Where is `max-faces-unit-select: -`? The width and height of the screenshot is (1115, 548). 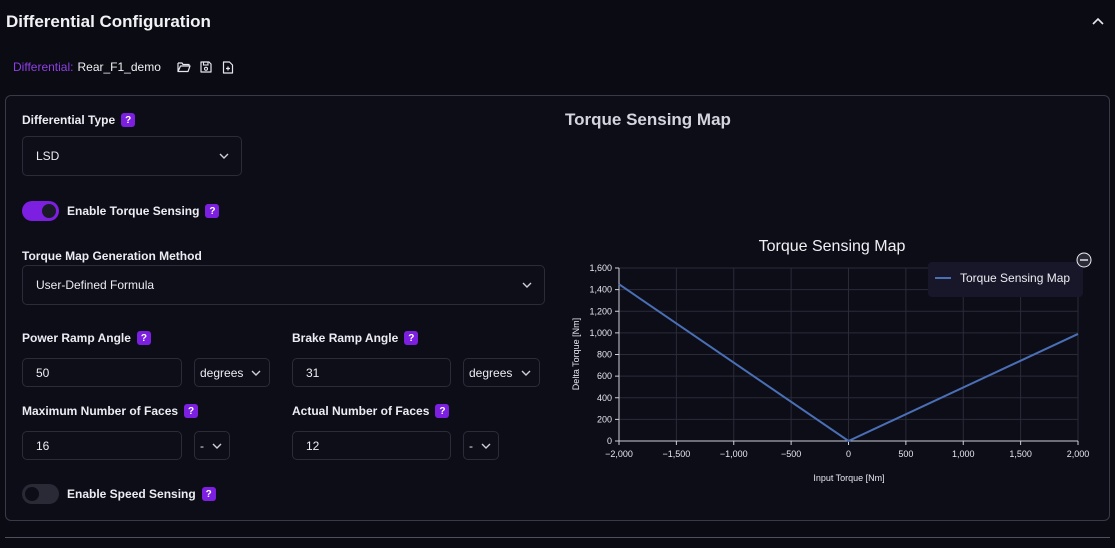
max-faces-unit-select: - is located at coordinates (212, 445).